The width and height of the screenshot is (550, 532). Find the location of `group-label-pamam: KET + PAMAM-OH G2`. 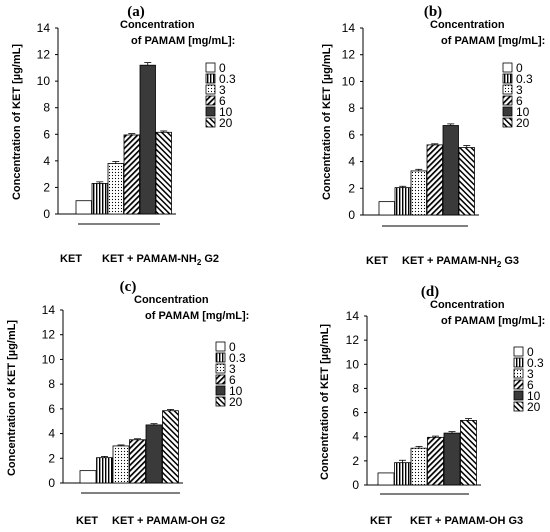

group-label-pamam: KET + PAMAM-OH G2 is located at coordinates (168, 521).